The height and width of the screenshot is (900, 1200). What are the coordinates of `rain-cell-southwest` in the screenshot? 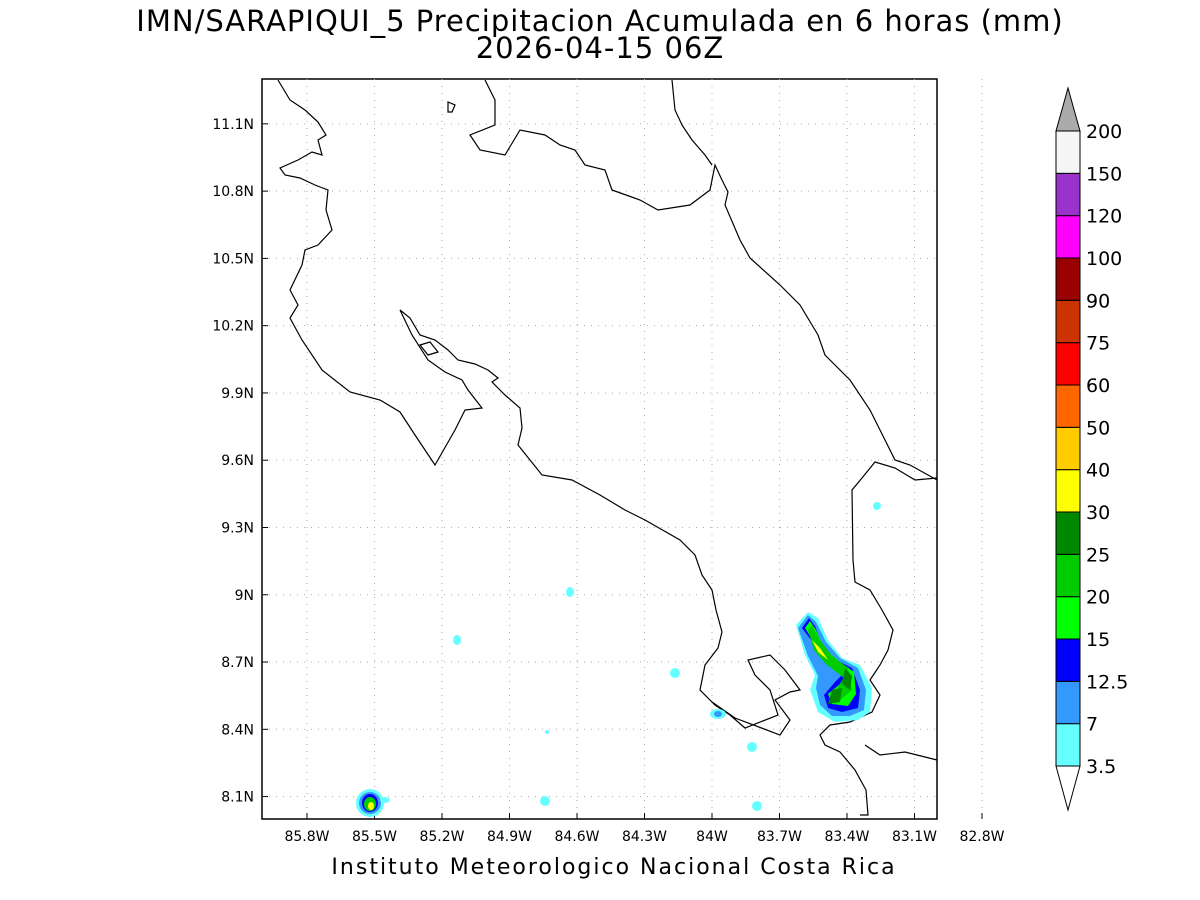 It's located at (373, 803).